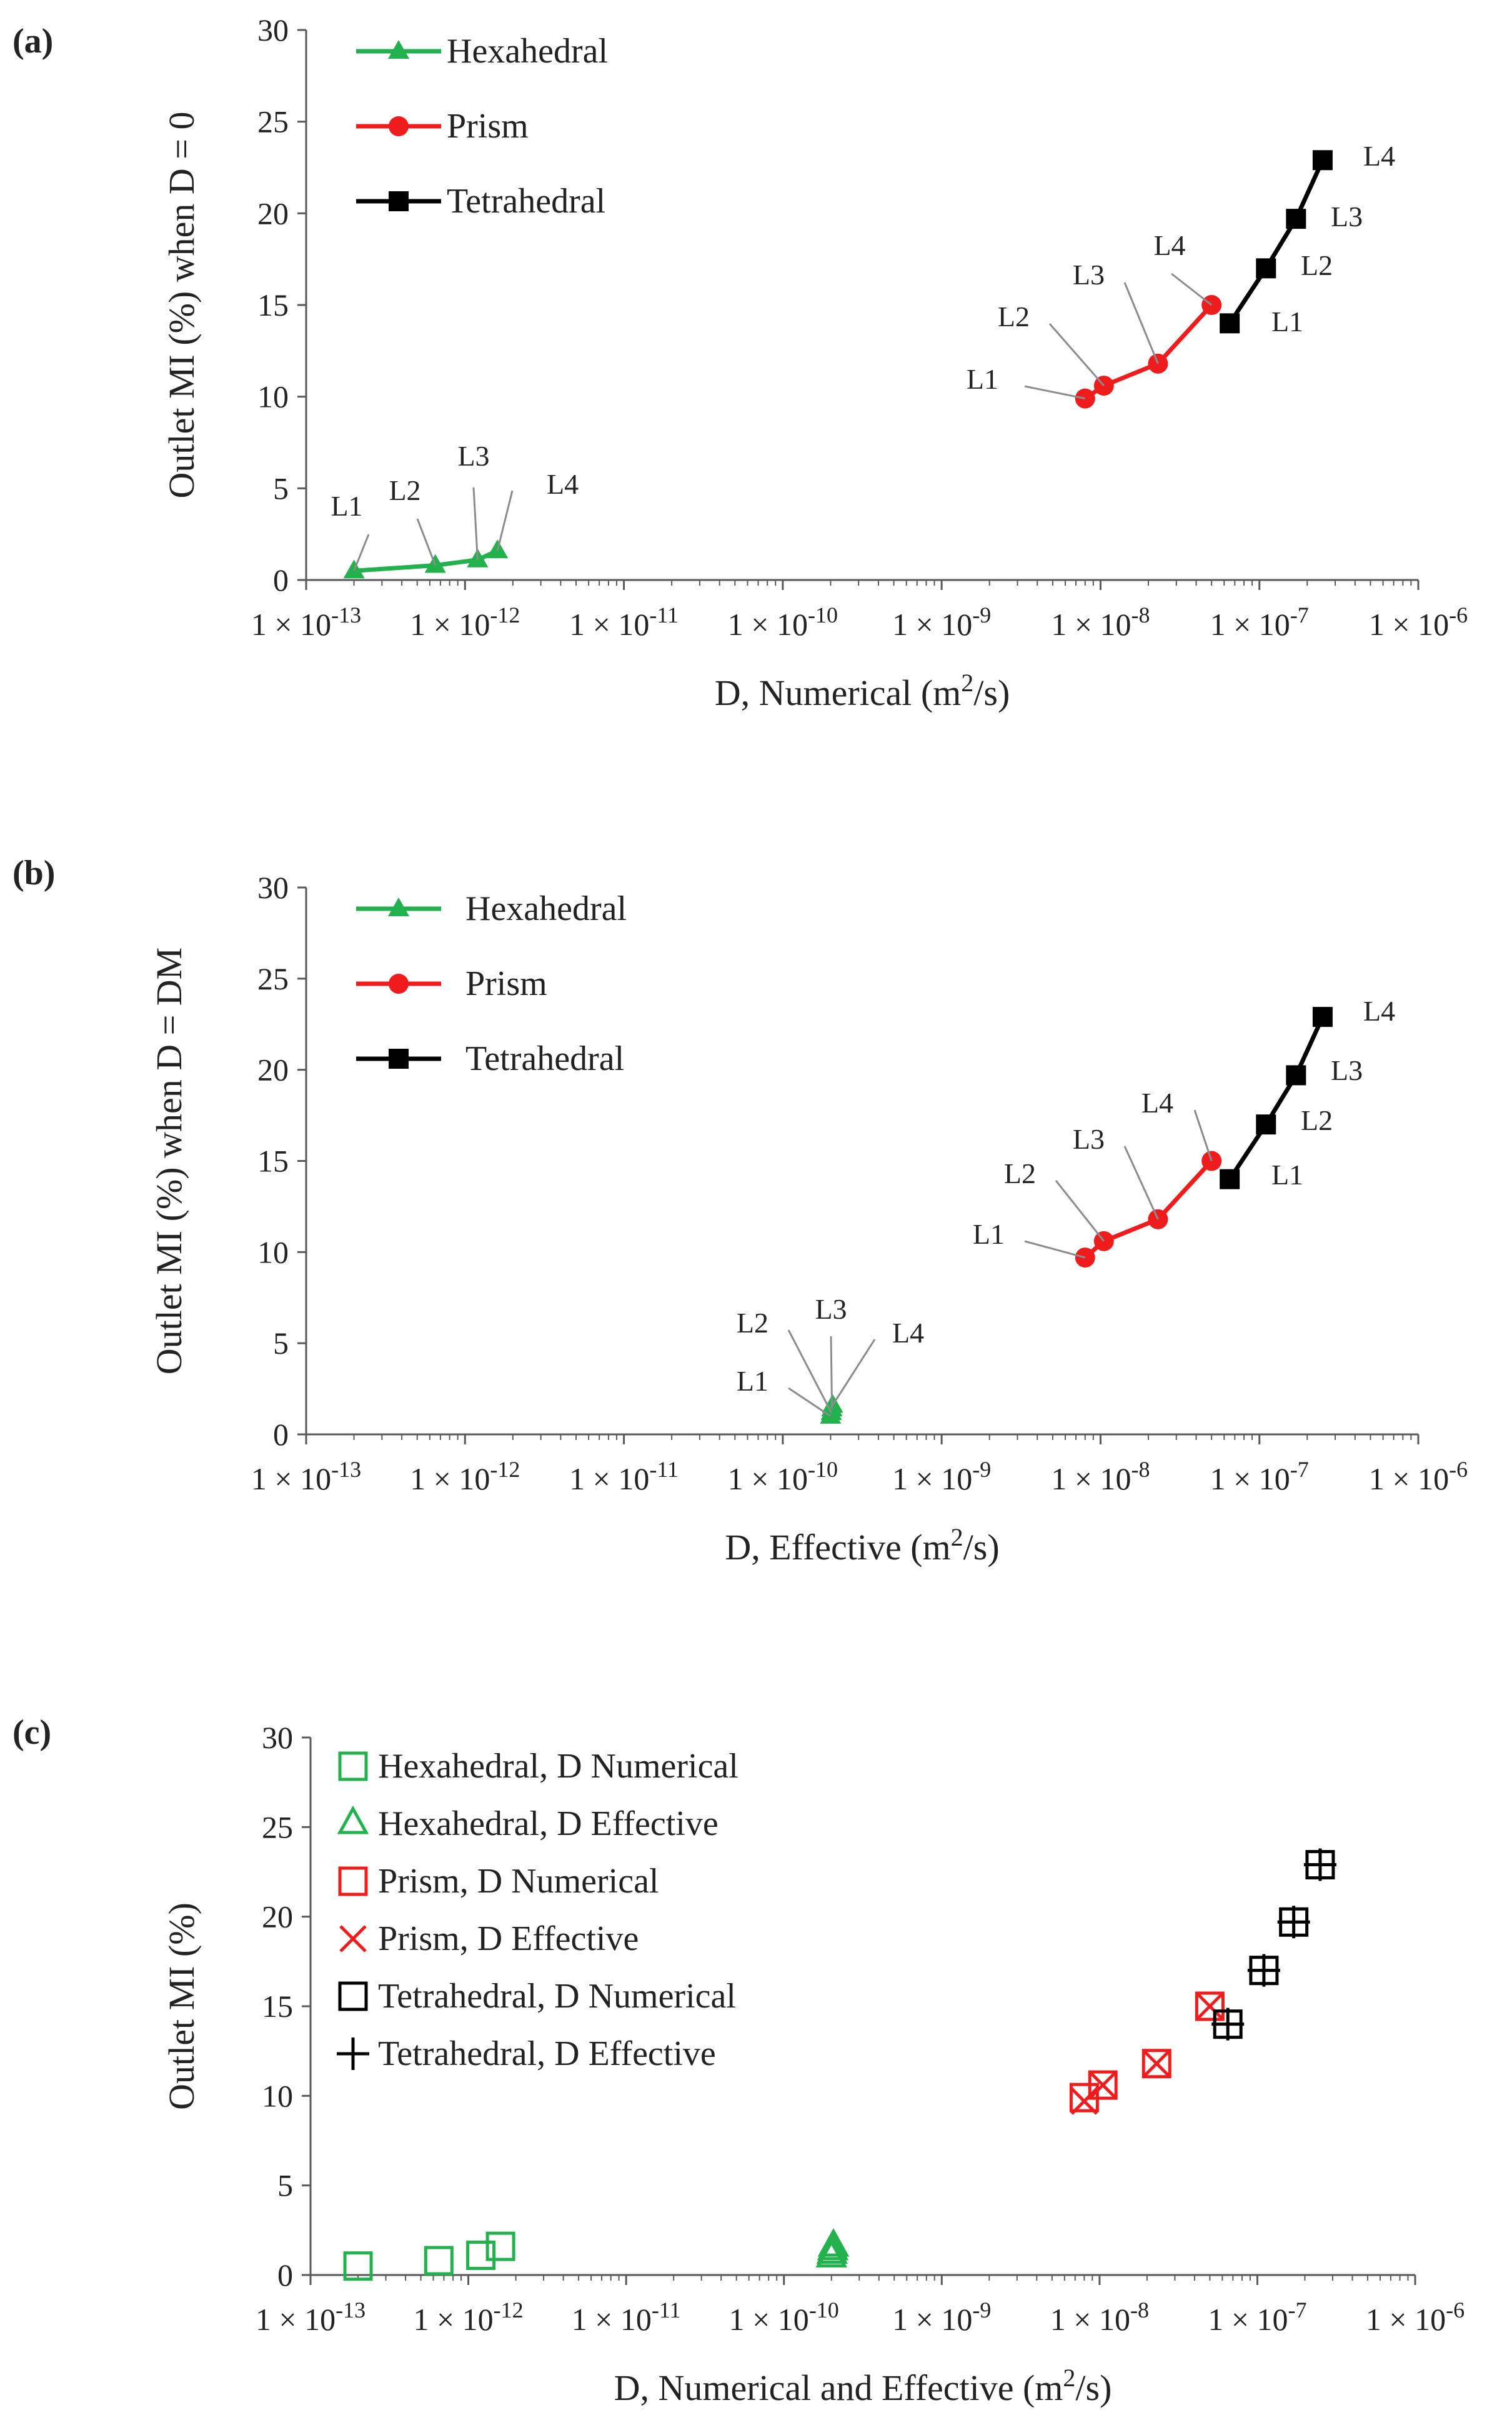 The image size is (1512, 2435). I want to click on series-tetrahedral-d-effective, so click(1273, 1945).